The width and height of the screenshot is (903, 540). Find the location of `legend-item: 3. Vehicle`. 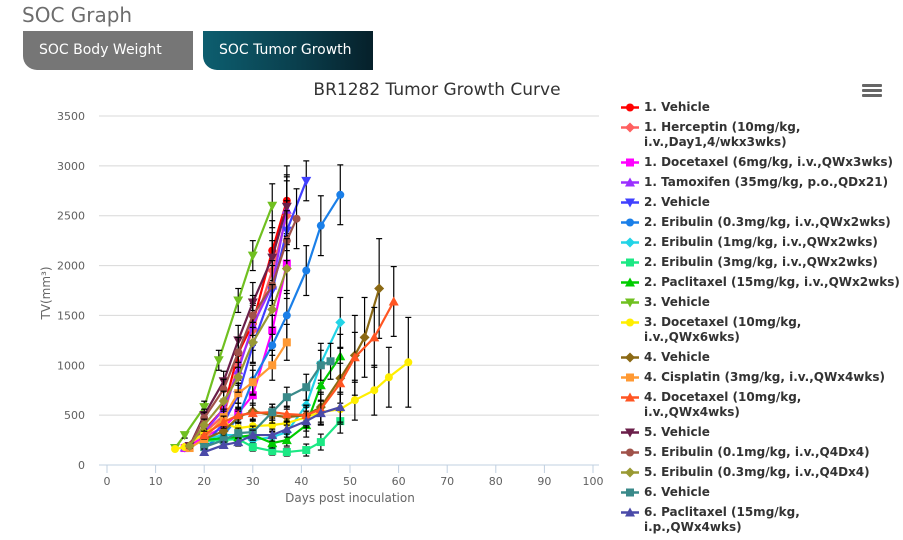

legend-item: 3. Vehicle is located at coordinates (760, 302).